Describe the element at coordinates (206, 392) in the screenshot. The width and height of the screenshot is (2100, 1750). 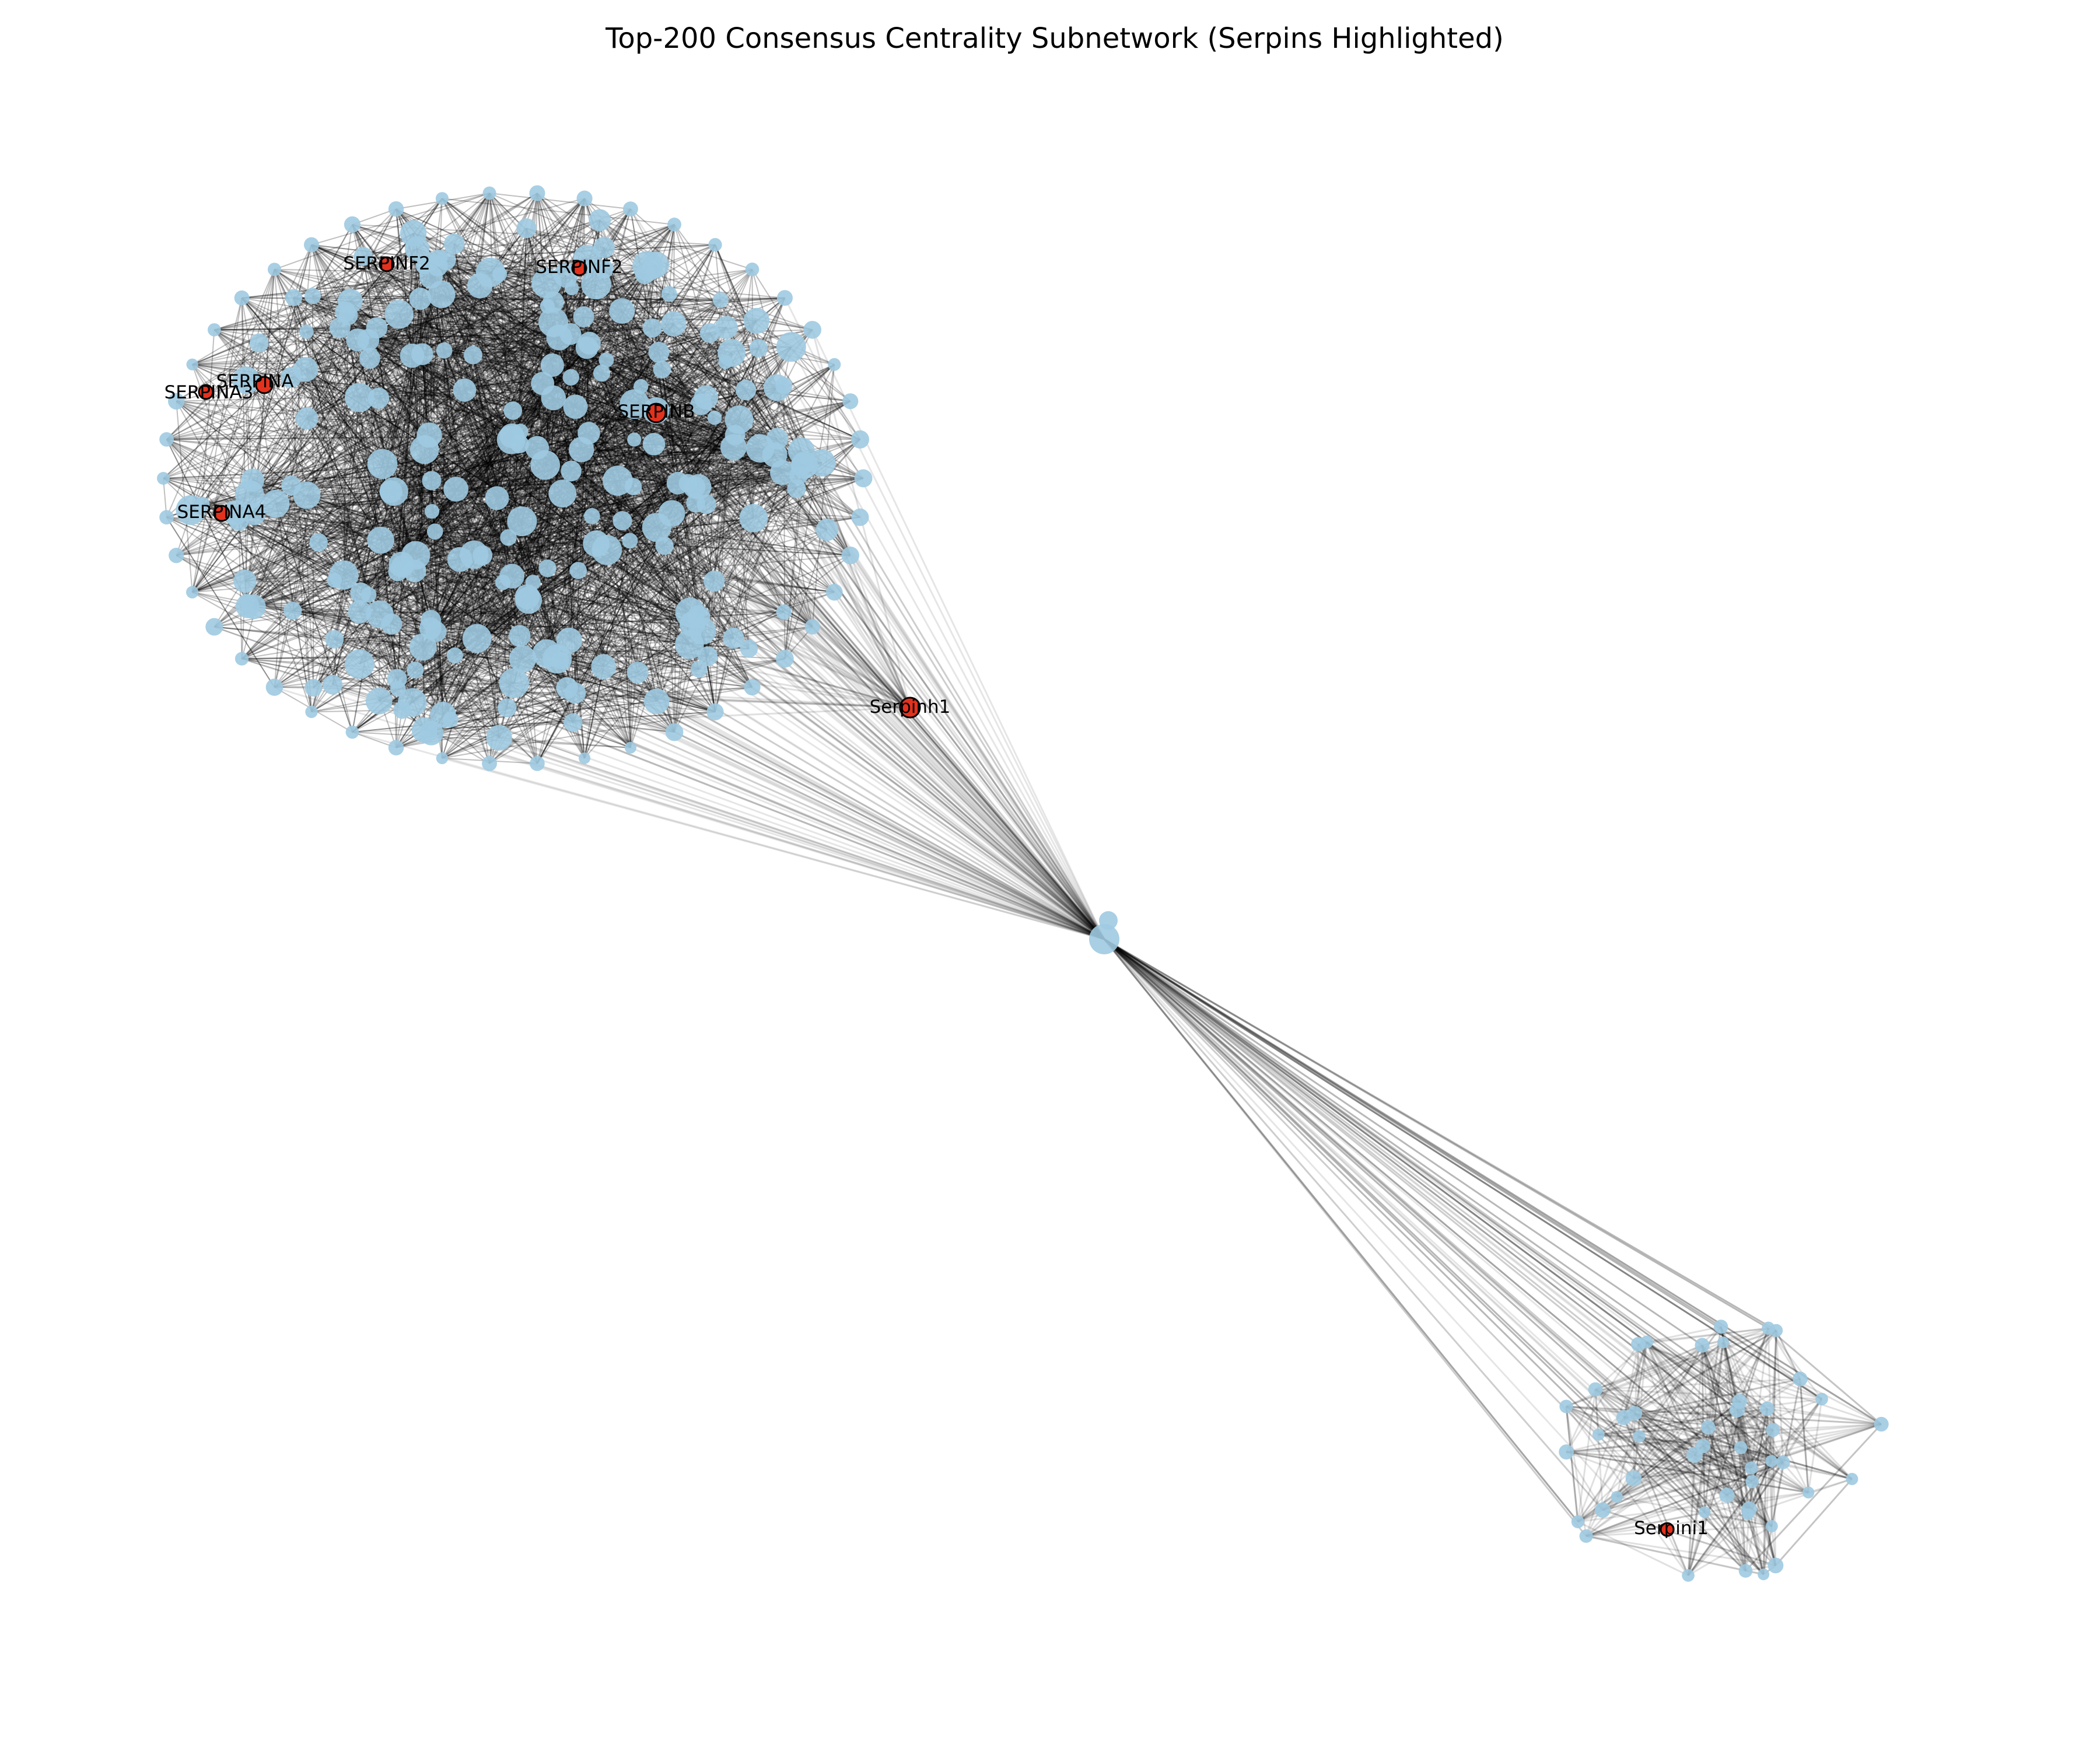
I see `serpin-node-serpina-left` at that location.